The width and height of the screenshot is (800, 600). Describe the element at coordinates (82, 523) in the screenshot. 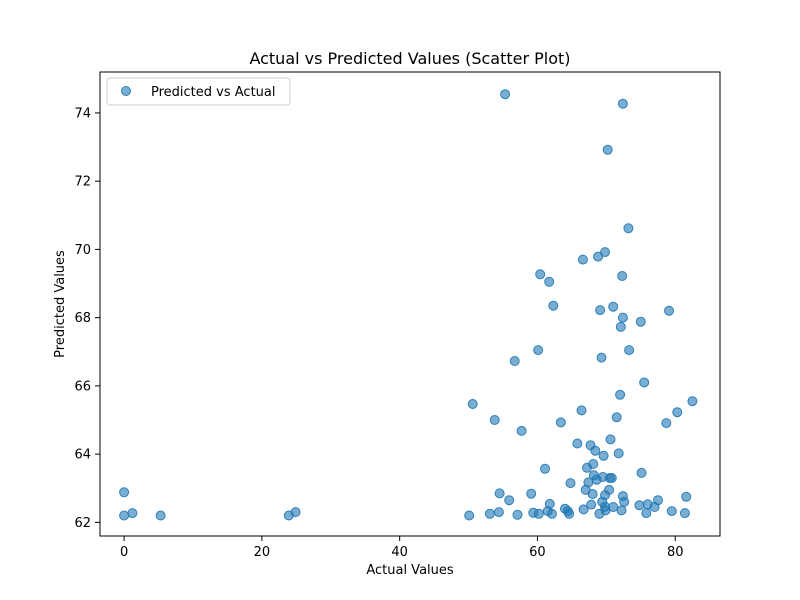

I see `y-tick-label: 62` at that location.